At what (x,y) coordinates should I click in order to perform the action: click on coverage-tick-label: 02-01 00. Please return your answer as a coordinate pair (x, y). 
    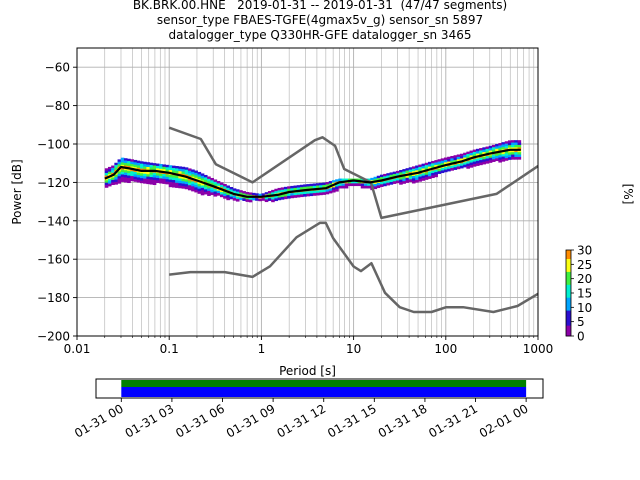
    Looking at the image, I should click on (504, 420).